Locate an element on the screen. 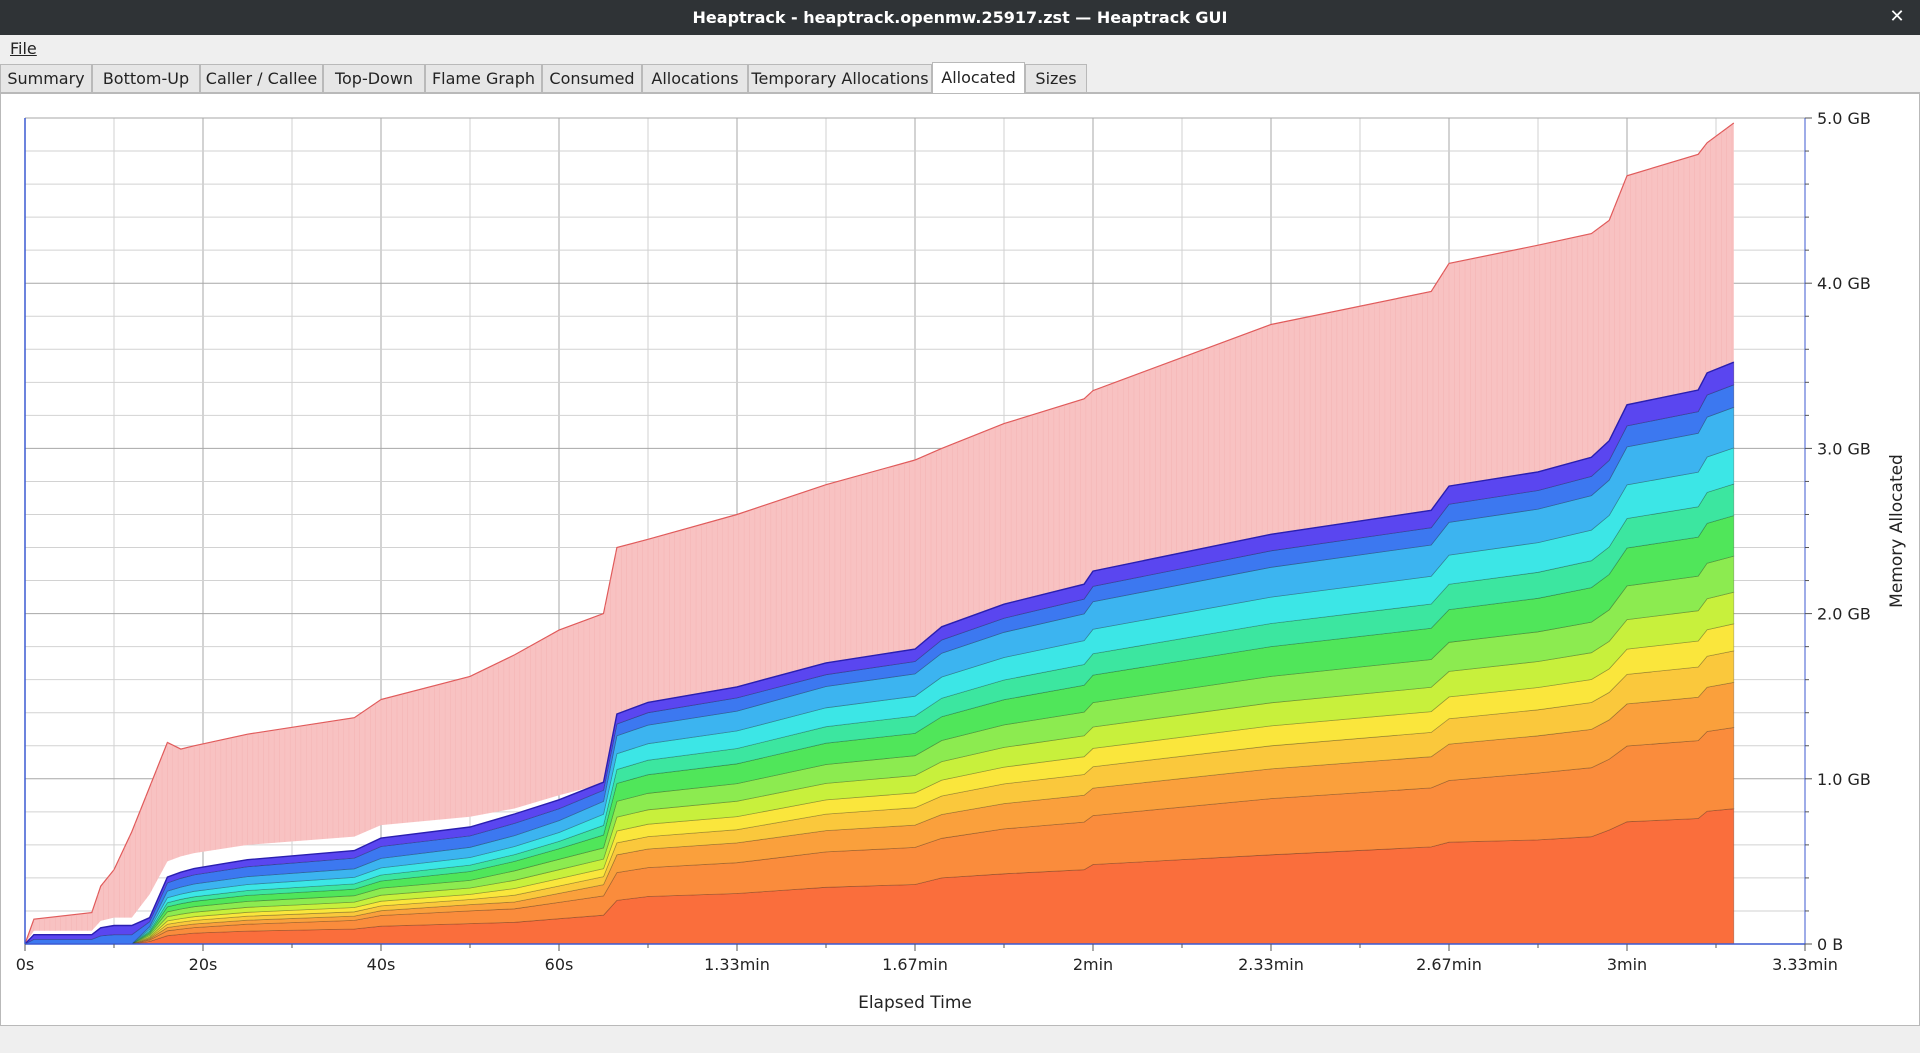 This screenshot has width=1920, height=1053. x-tick-label: 1.67min is located at coordinates (915, 964).